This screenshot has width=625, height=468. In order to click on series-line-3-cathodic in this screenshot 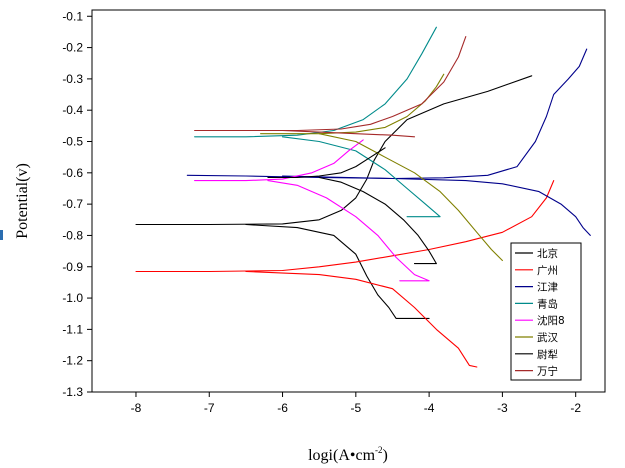, I will do `click(361, 177)`.